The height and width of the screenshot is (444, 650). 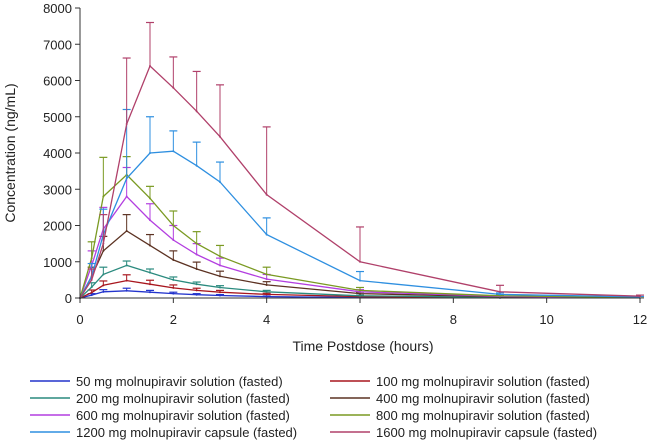 What do you see at coordinates (173, 319) in the screenshot?
I see `x-tick-label: 2` at bounding box center [173, 319].